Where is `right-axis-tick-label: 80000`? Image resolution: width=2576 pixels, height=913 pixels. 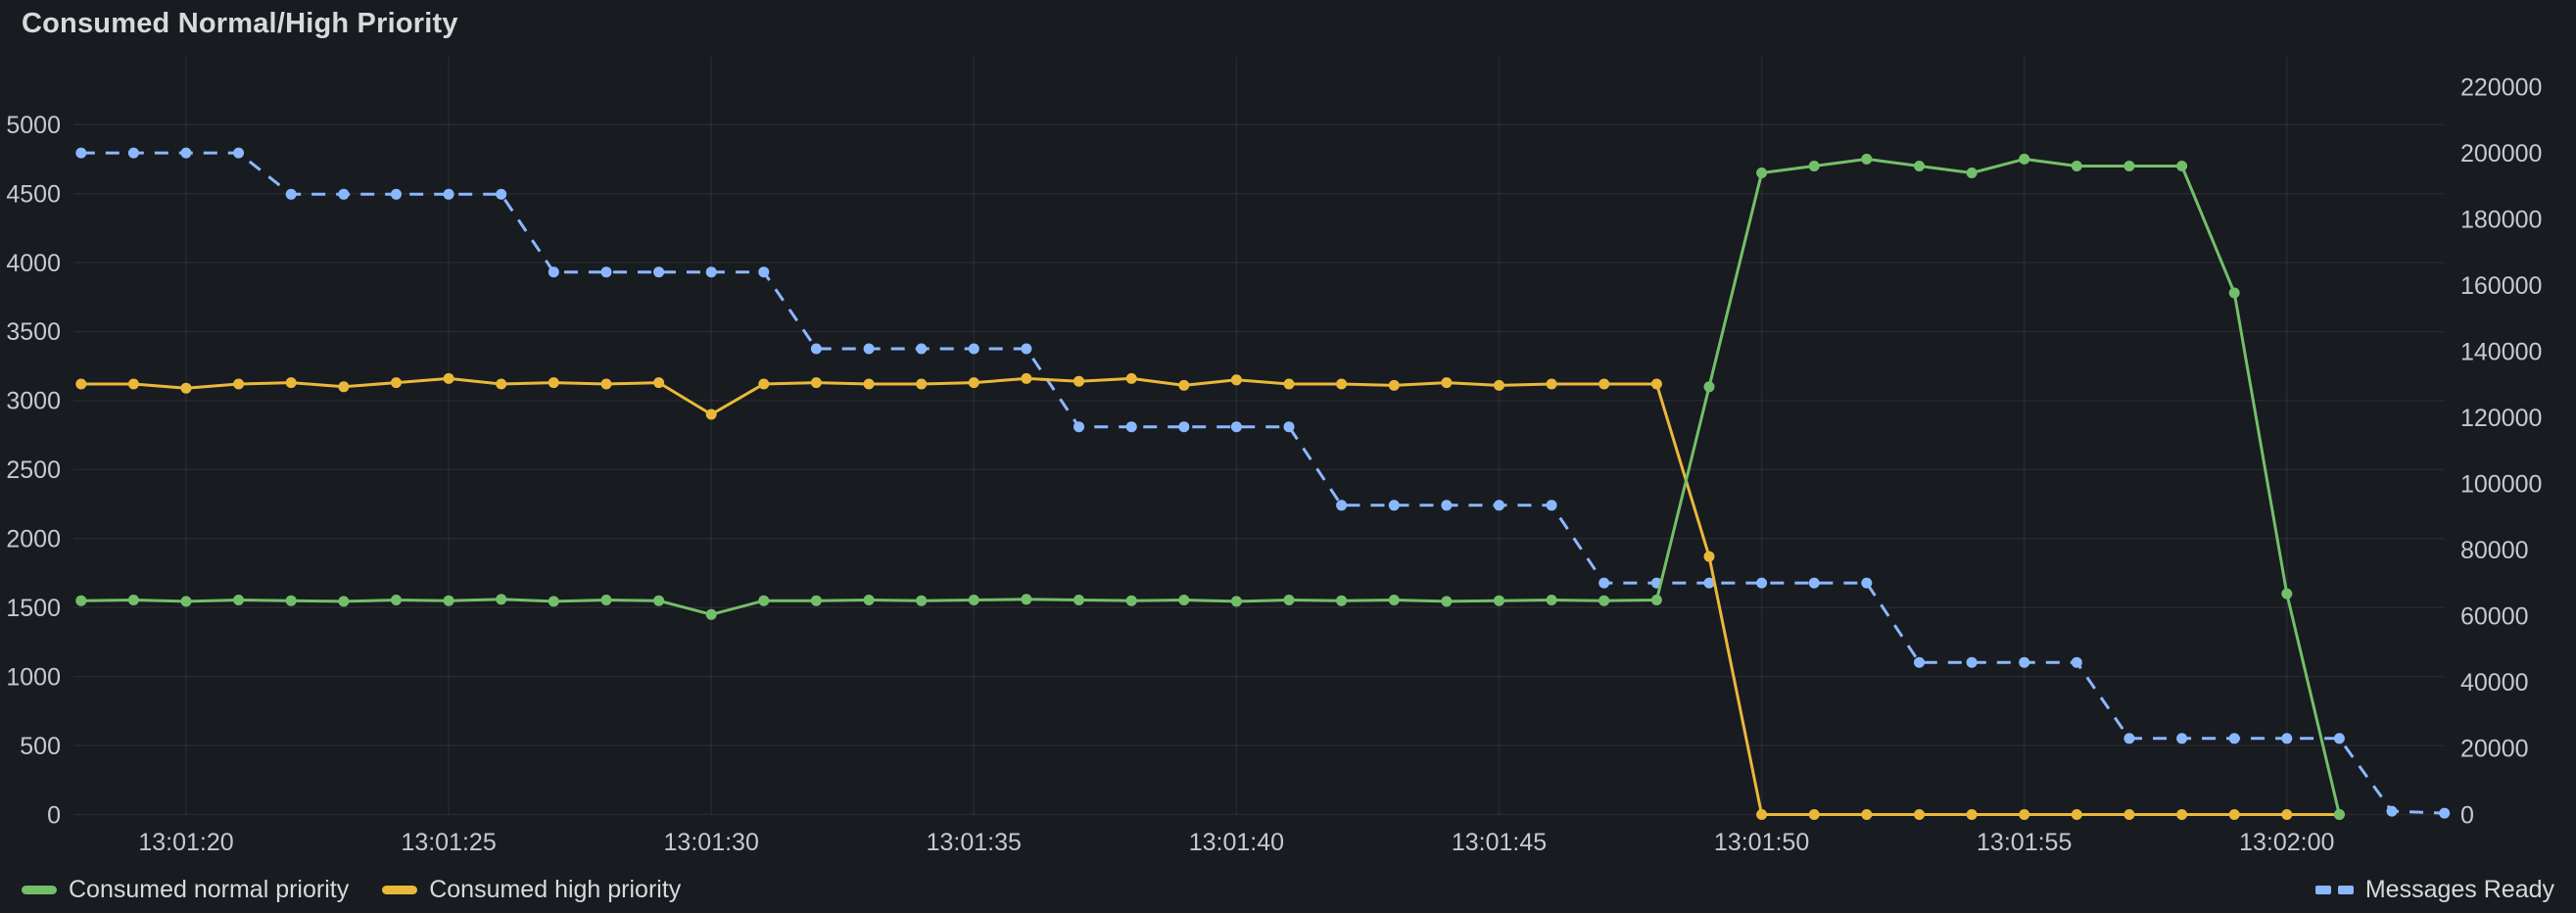
right-axis-tick-label: 80000 is located at coordinates (2494, 550).